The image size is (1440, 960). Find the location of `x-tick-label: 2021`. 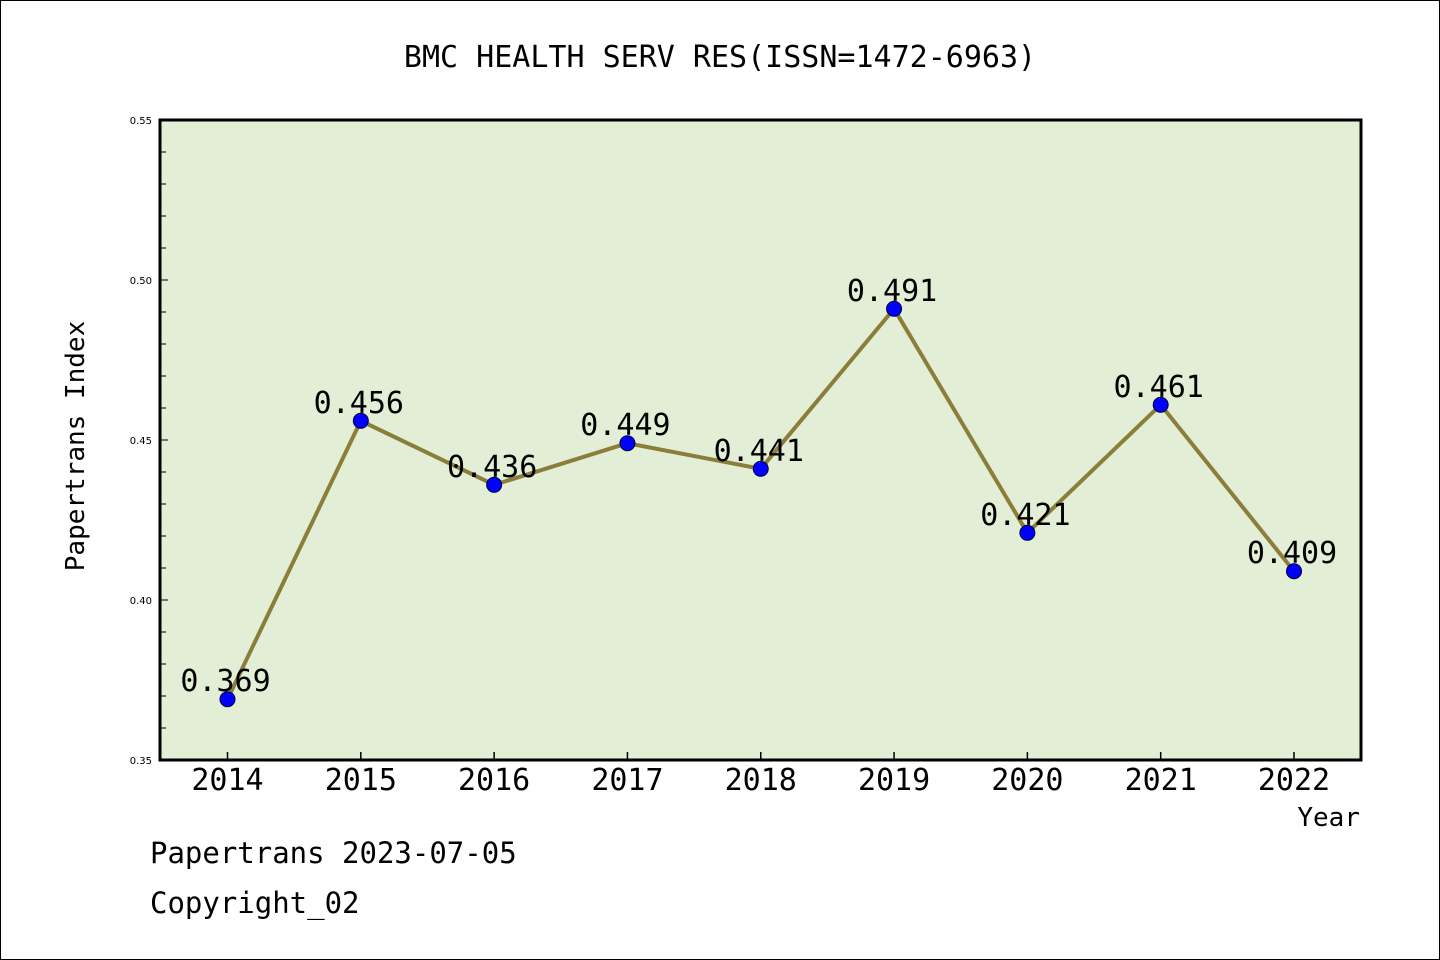

x-tick-label: 2021 is located at coordinates (1161, 780).